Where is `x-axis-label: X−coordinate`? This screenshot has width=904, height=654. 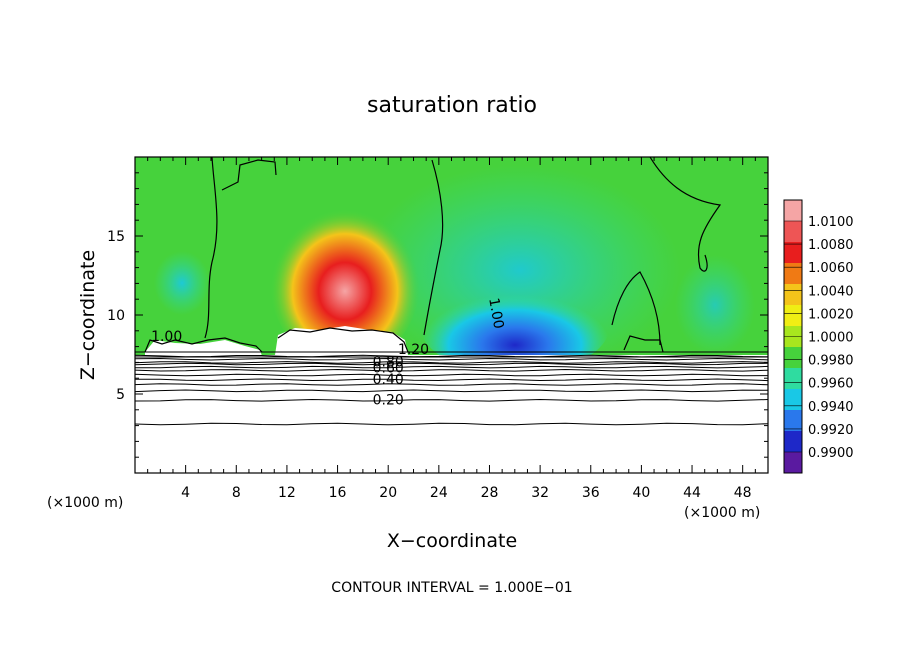 x-axis-label: X−coordinate is located at coordinates (452, 541).